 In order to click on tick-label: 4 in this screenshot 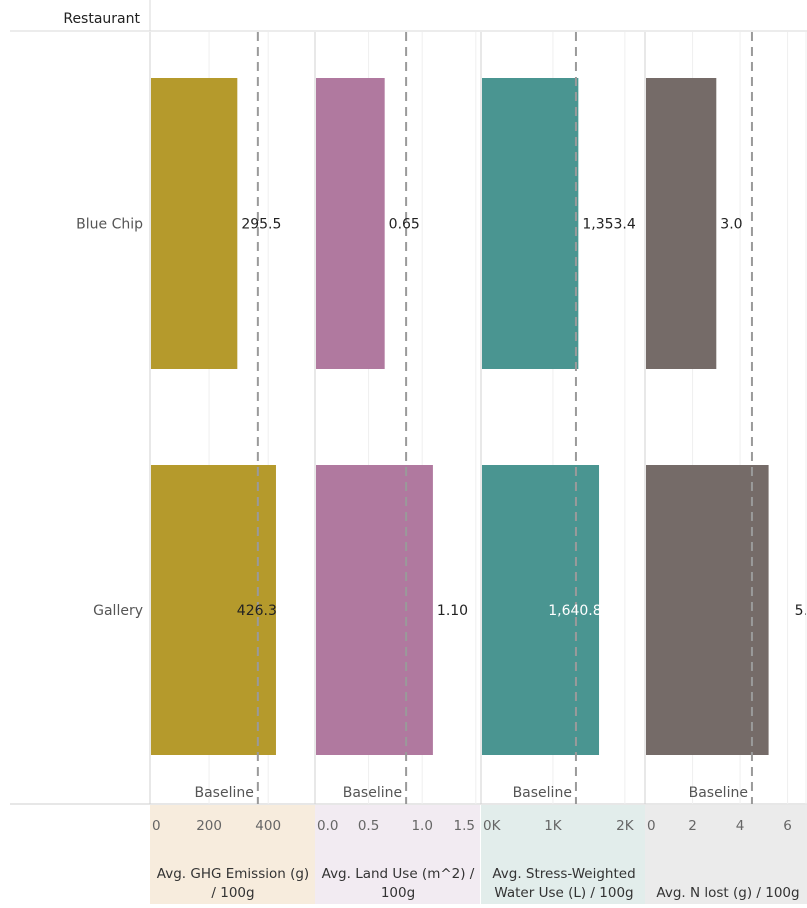, I will do `click(740, 826)`.